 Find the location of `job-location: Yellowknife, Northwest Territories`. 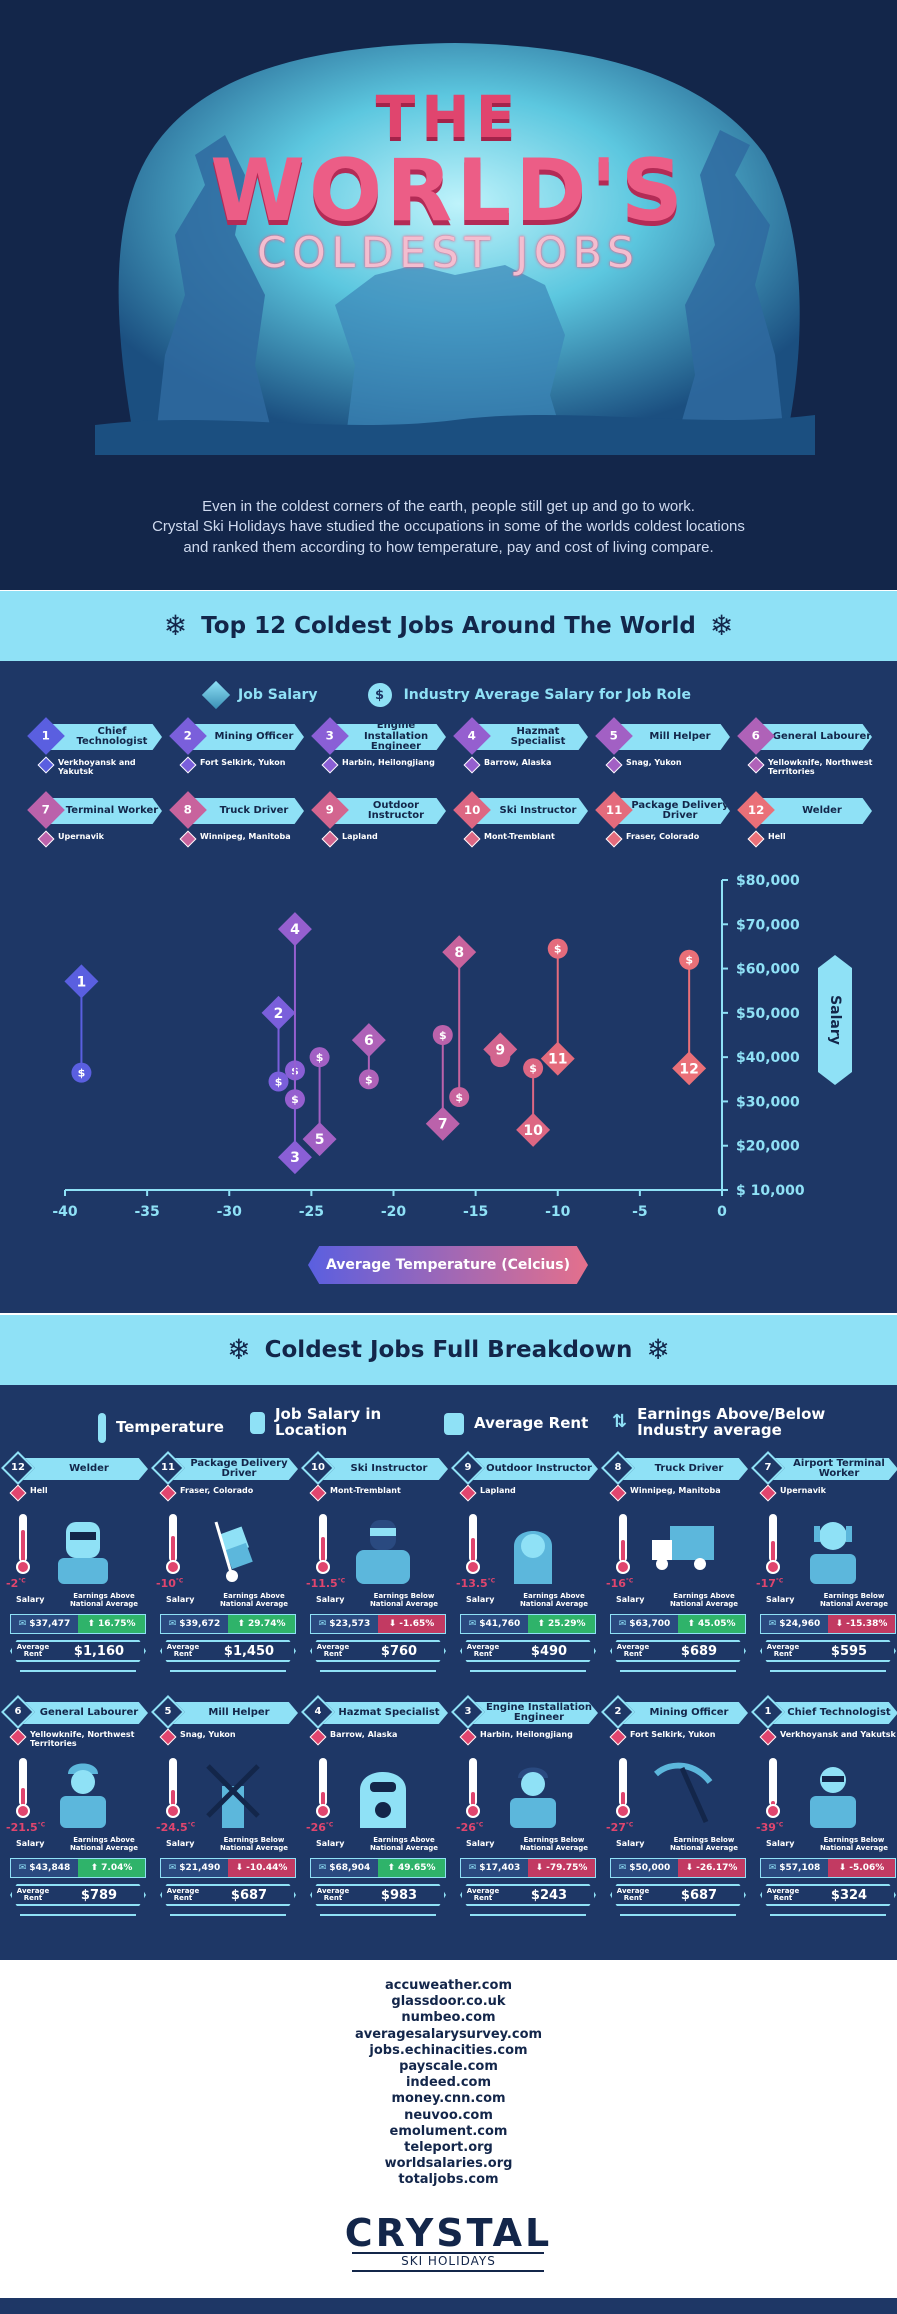

job-location: Yellowknife, Northwest Territories is located at coordinates (813, 766).